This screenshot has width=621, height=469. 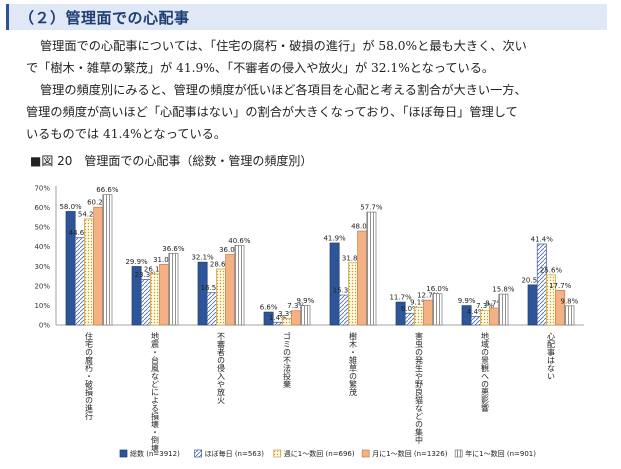 What do you see at coordinates (371, 208) in the screenshot?
I see `data-label: 57.7%` at bounding box center [371, 208].